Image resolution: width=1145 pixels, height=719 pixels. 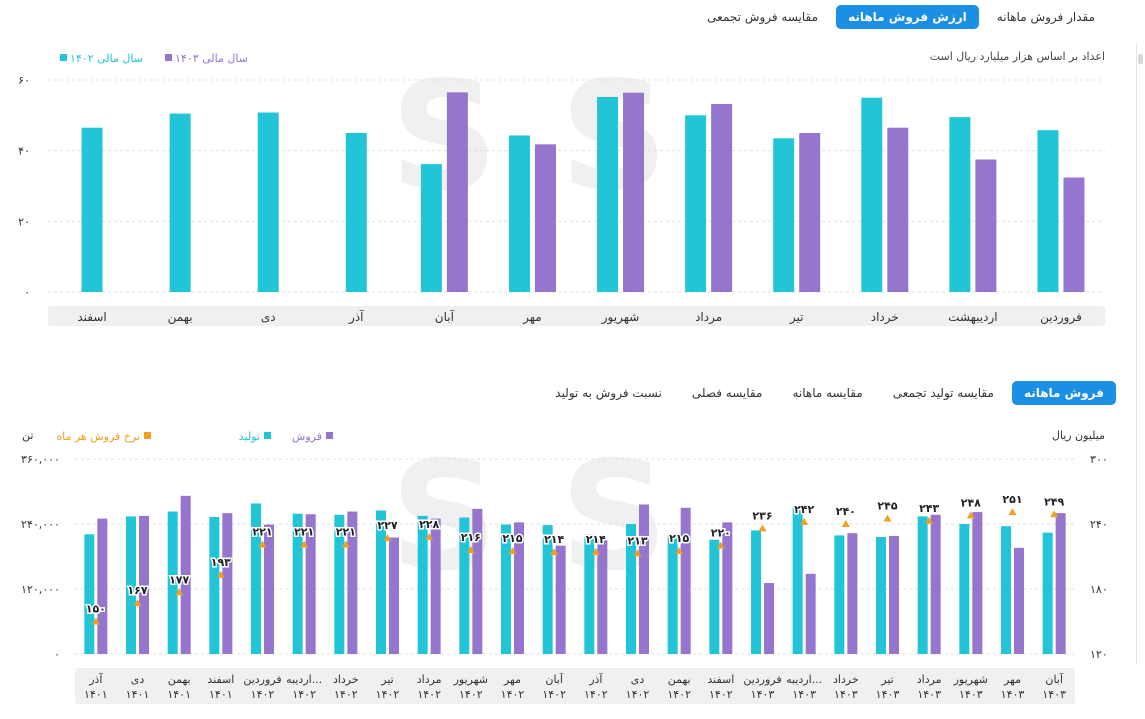 What do you see at coordinates (1063, 393) in the screenshot?
I see `bottom-tab-0: فروش ماهانه` at bounding box center [1063, 393].